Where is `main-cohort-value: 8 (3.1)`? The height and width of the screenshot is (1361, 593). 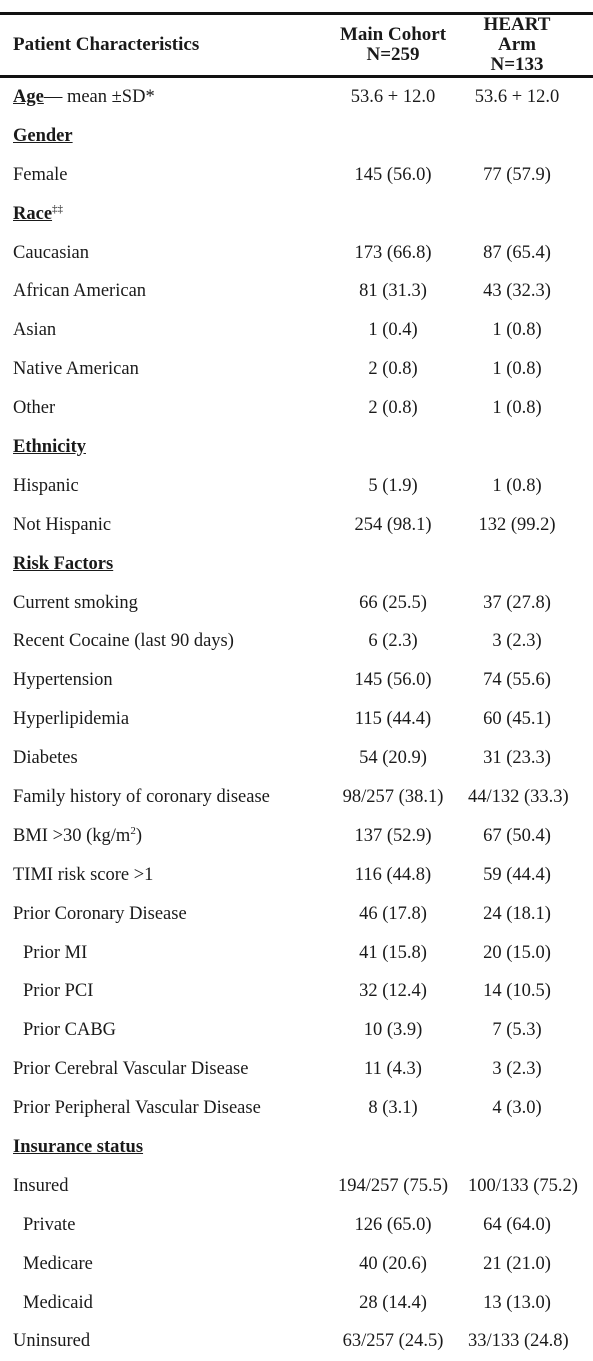
main-cohort-value: 8 (3.1) is located at coordinates (393, 1108).